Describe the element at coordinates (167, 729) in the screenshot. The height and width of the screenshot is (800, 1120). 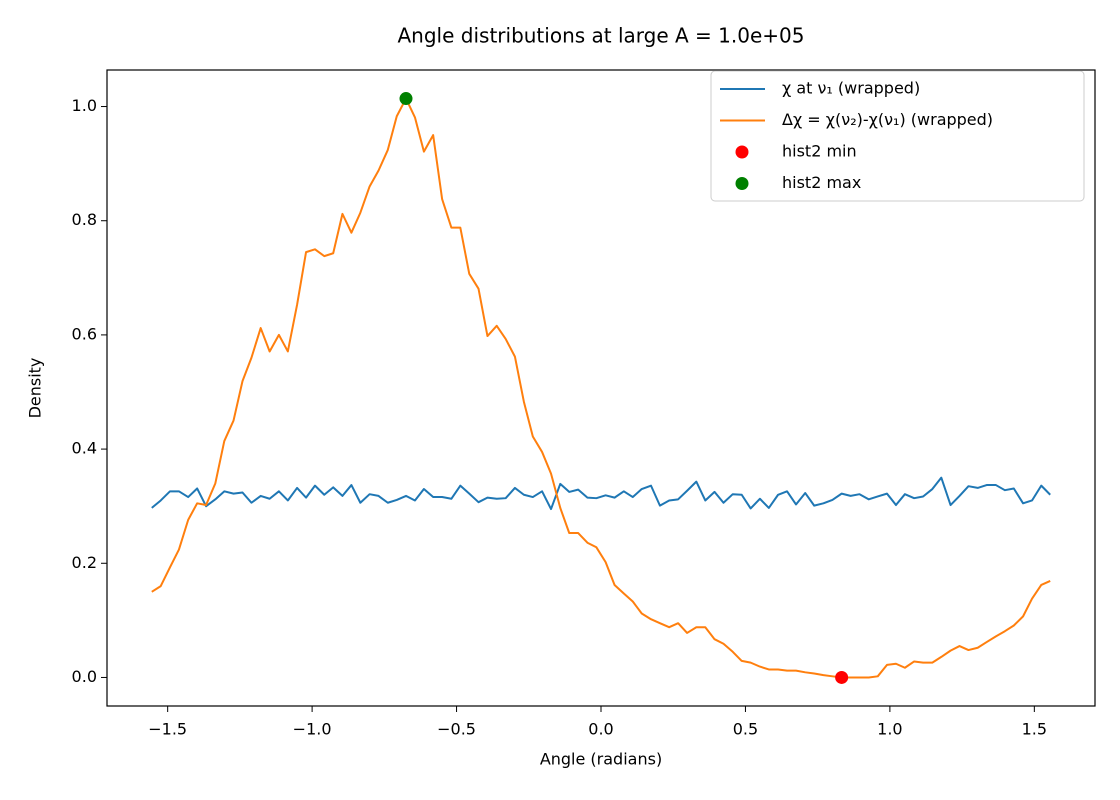
I see `x-tick-label: −1.5` at that location.